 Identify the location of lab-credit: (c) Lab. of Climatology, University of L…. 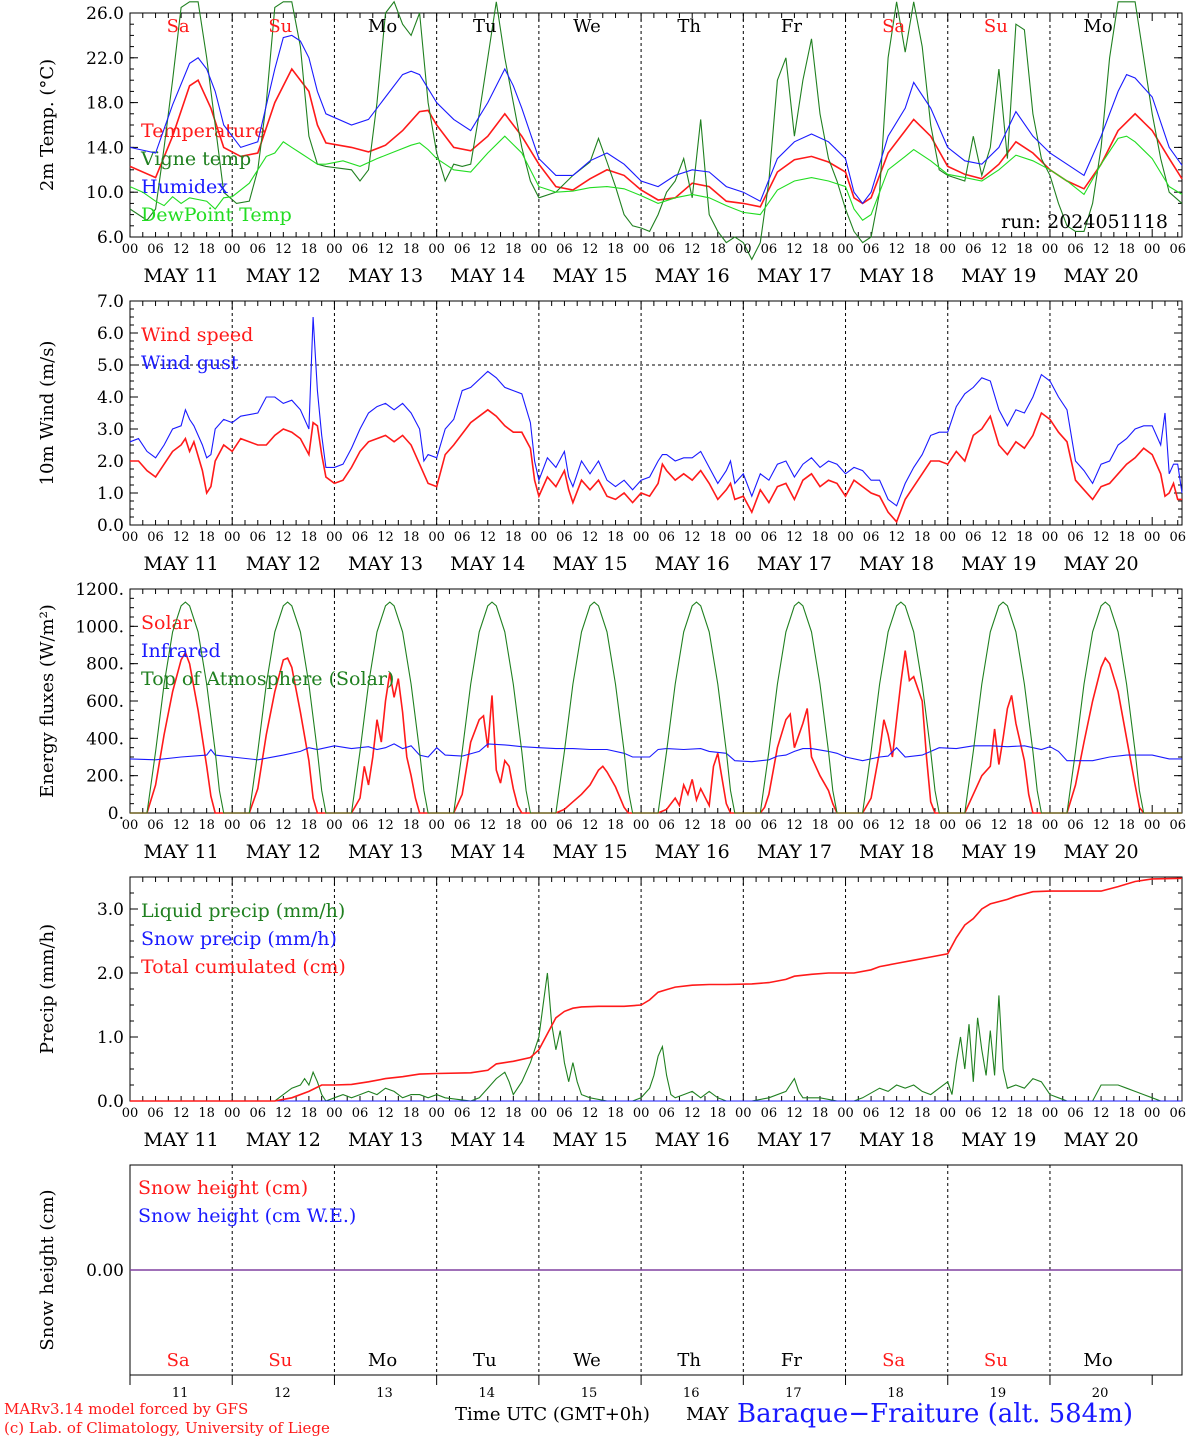
(167, 1428).